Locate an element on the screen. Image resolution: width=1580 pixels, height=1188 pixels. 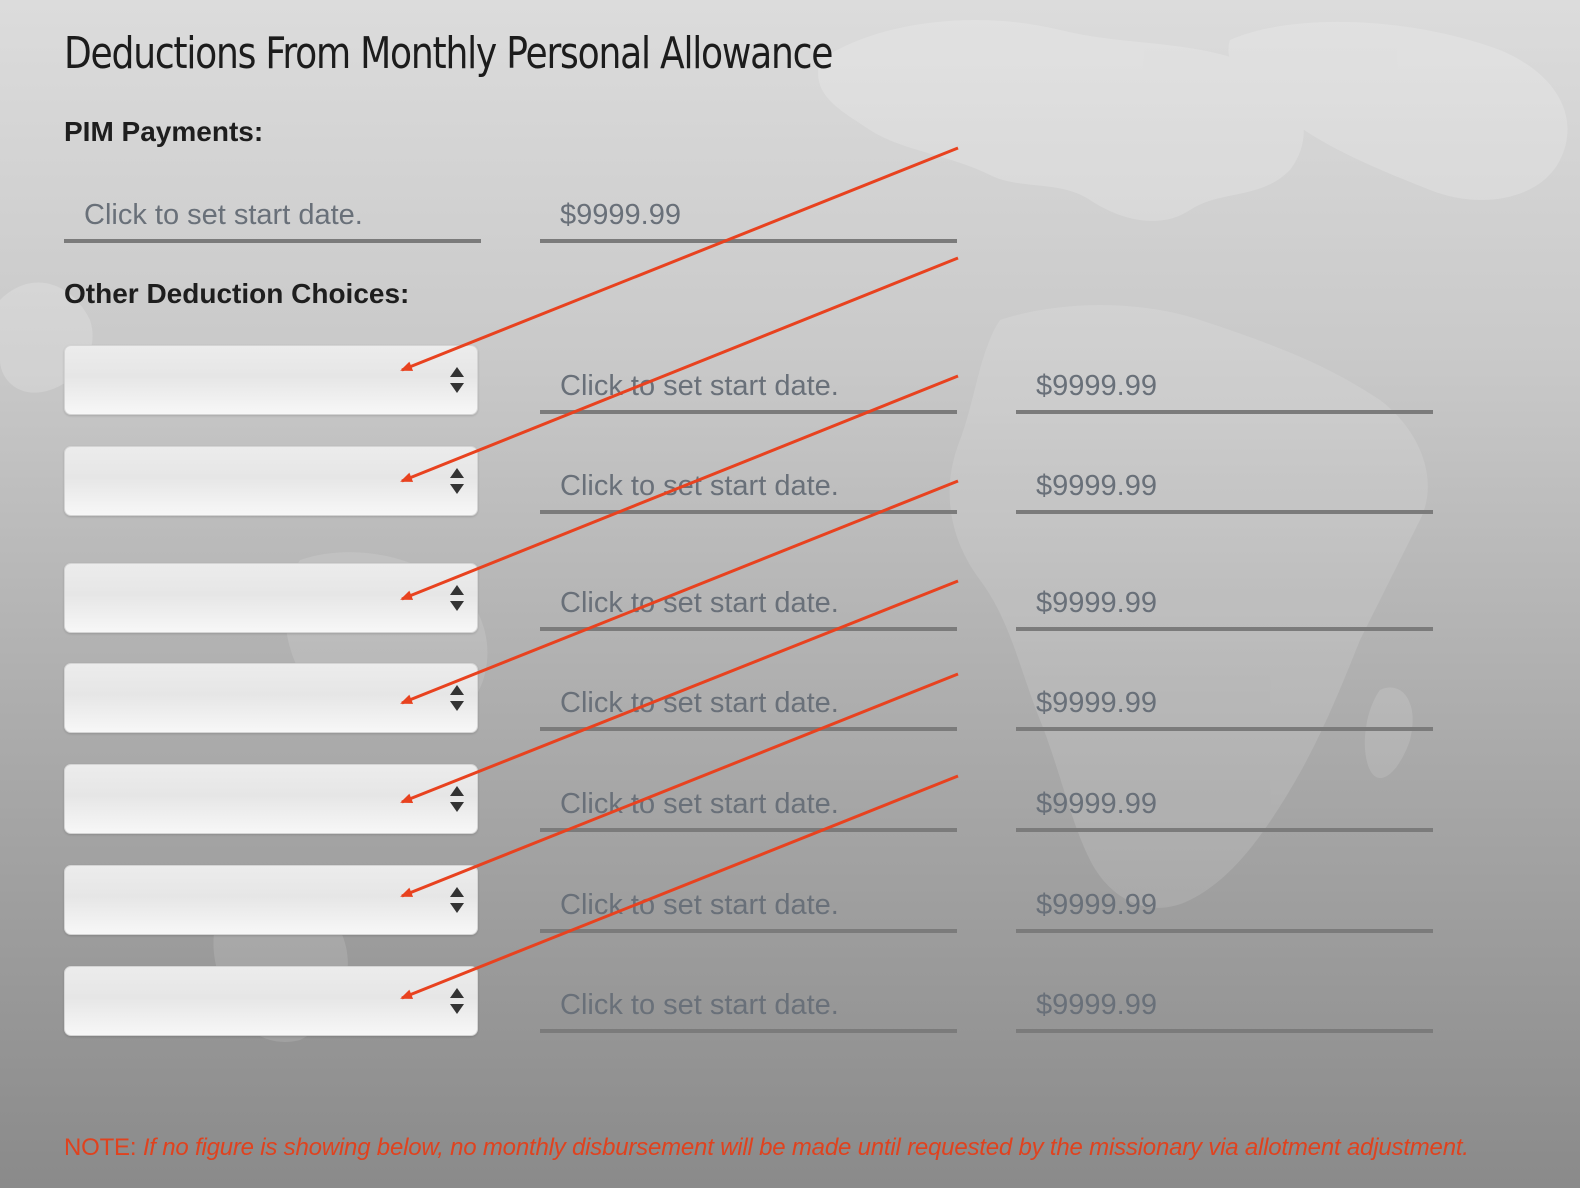
pim-amount-input: $9999.99 is located at coordinates (748, 218).